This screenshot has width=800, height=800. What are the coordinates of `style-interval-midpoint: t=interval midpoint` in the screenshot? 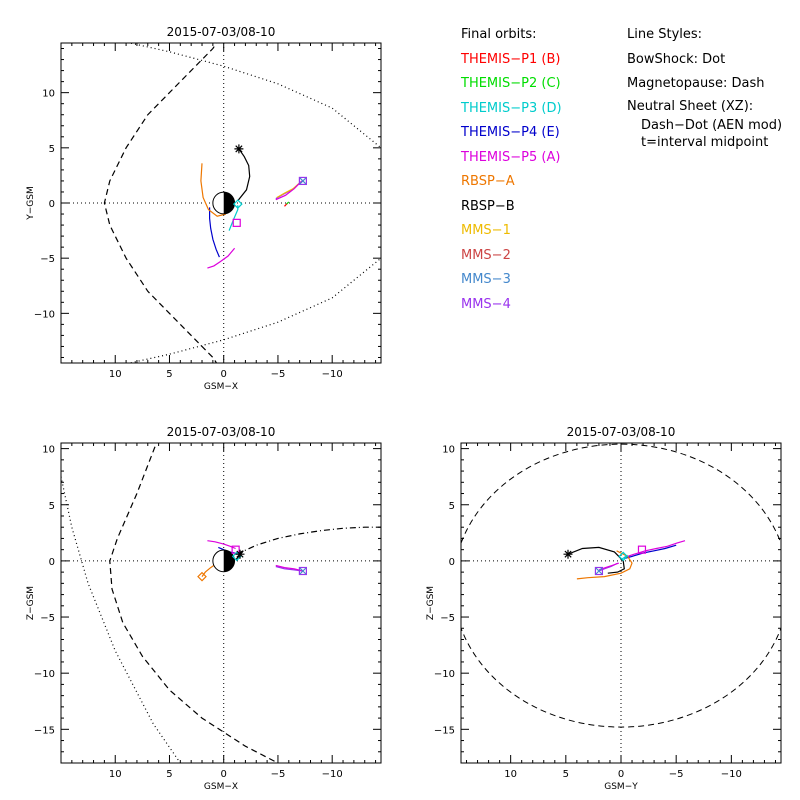 It's located at (705, 142).